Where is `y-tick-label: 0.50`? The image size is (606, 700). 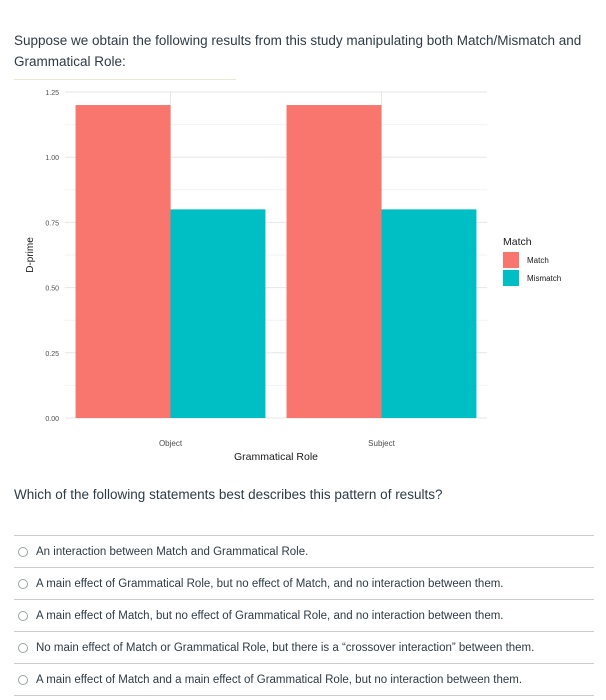
y-tick-label: 0.50 is located at coordinates (52, 289).